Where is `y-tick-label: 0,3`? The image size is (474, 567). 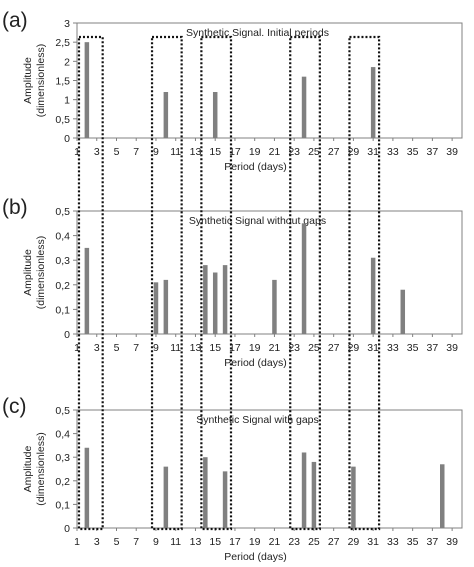
y-tick-label: 0,3 is located at coordinates (62, 261).